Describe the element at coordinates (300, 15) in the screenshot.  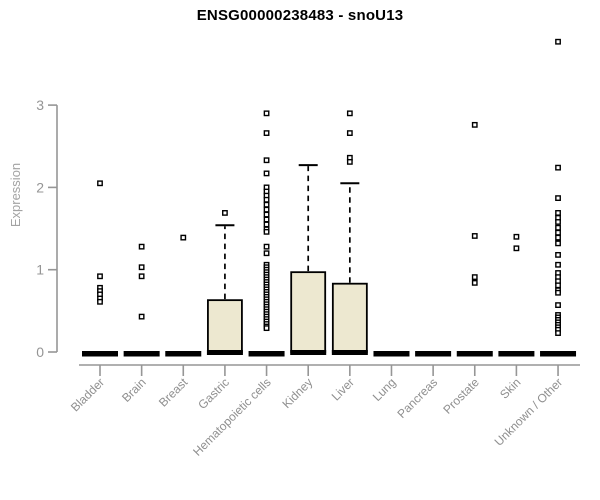
I see `chart-title: ENSG00000238483 - snoU13` at that location.